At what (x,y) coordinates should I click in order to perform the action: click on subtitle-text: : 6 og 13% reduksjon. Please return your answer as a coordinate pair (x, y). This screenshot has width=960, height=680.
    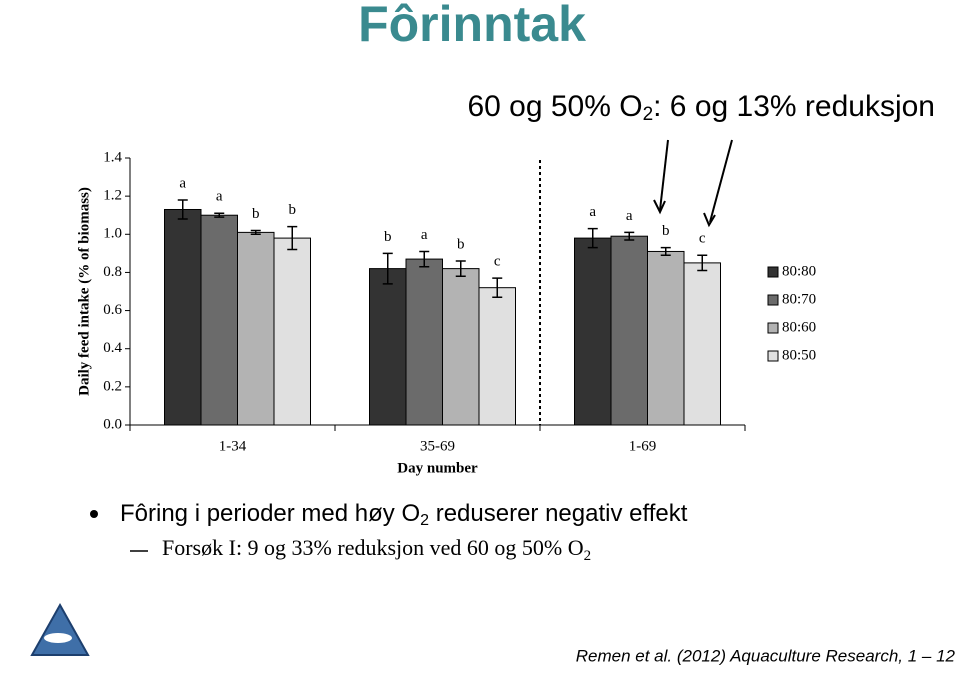
    Looking at the image, I should click on (794, 106).